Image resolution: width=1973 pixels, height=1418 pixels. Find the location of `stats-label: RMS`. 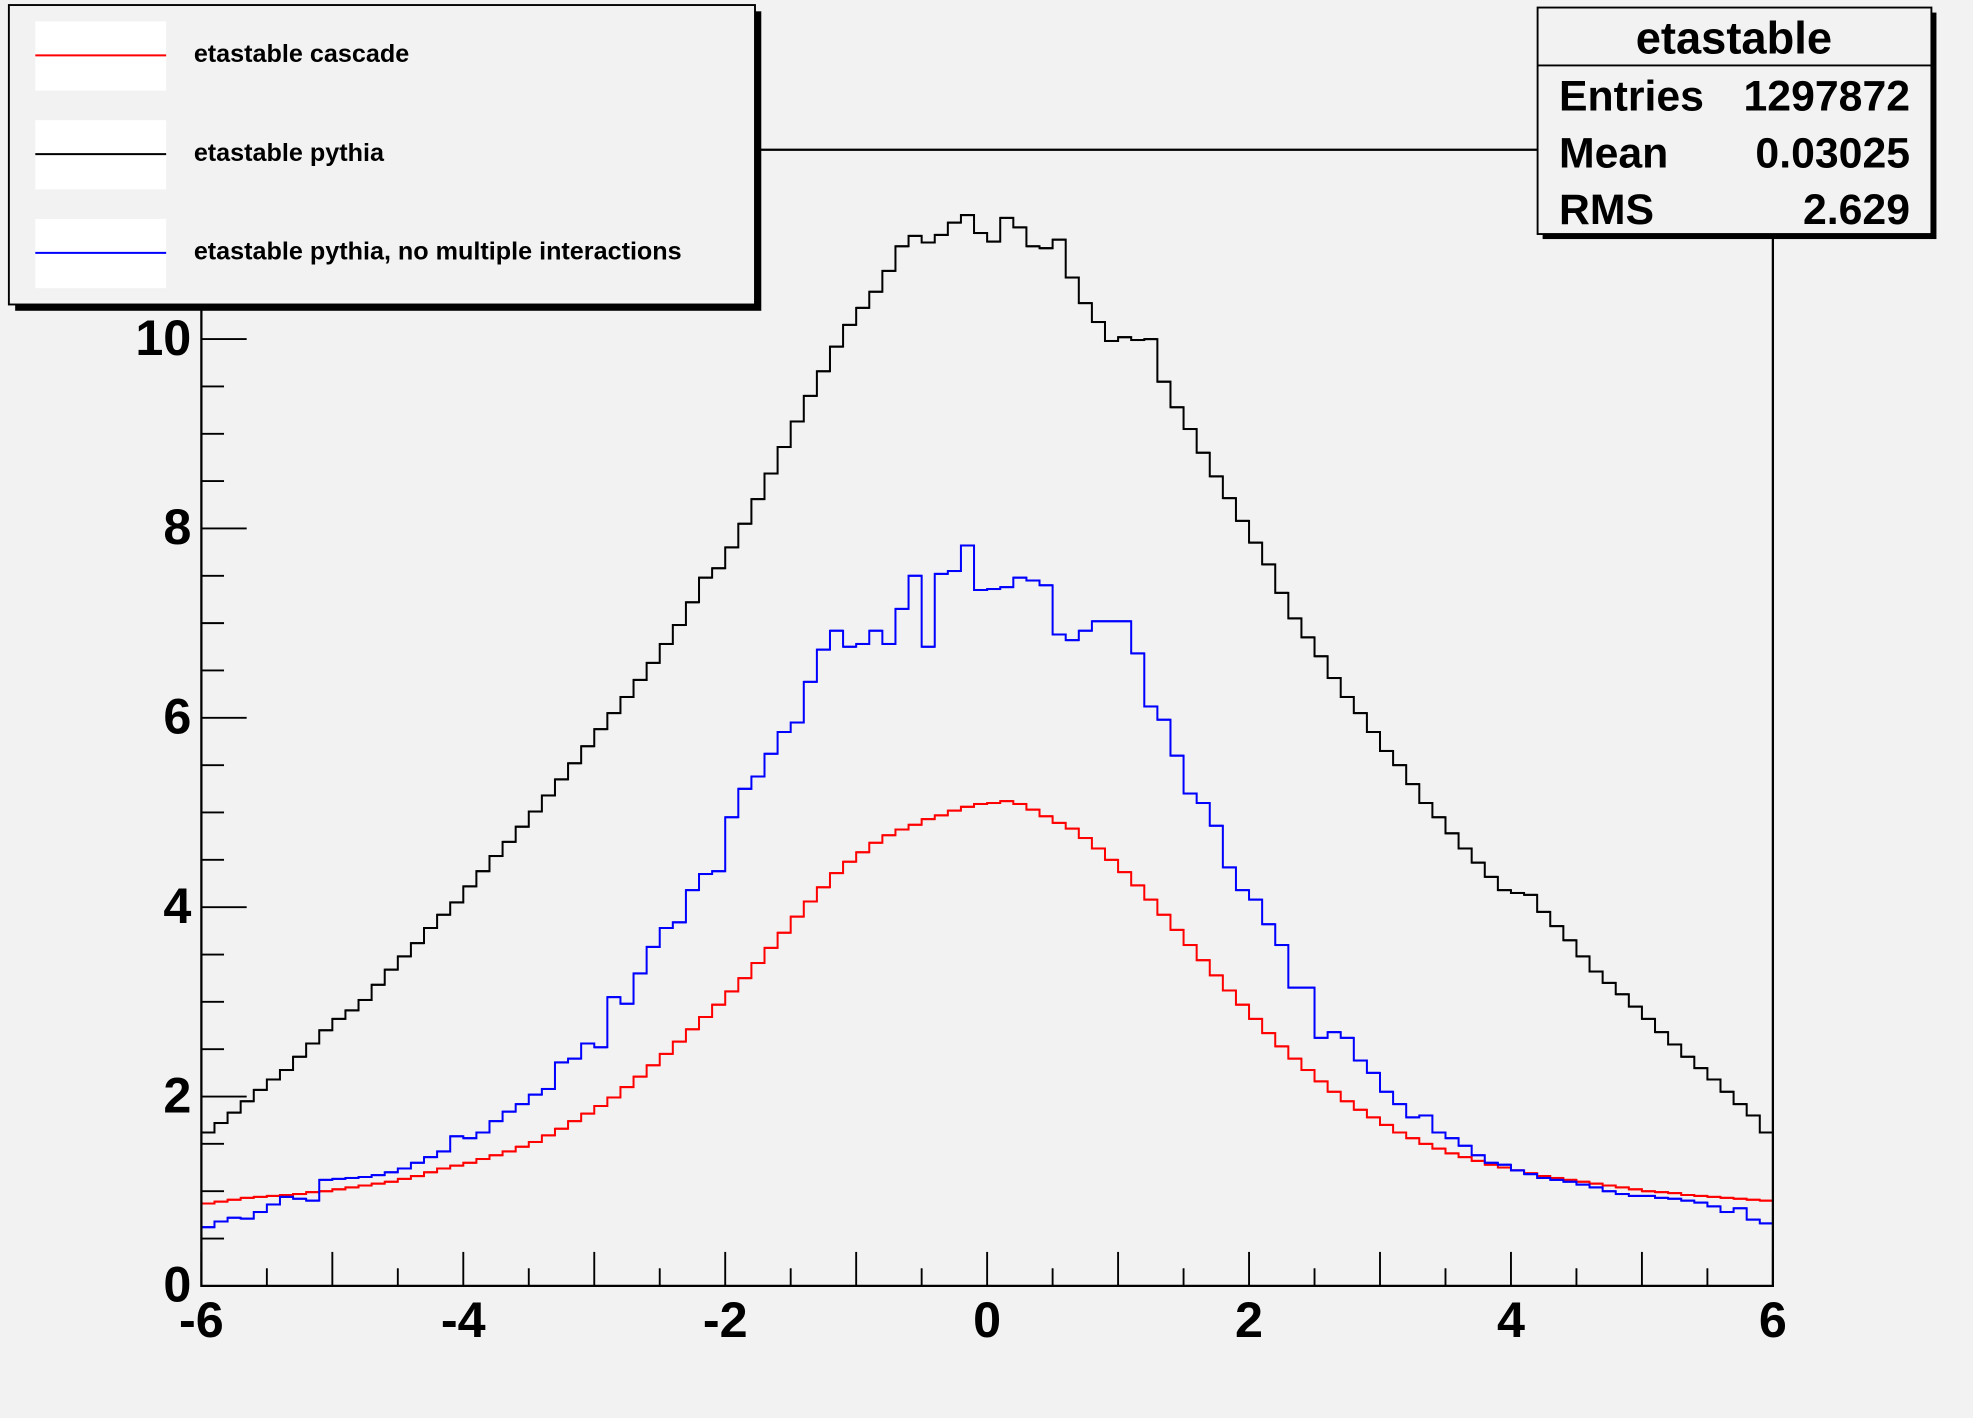

stats-label: RMS is located at coordinates (1606, 210).